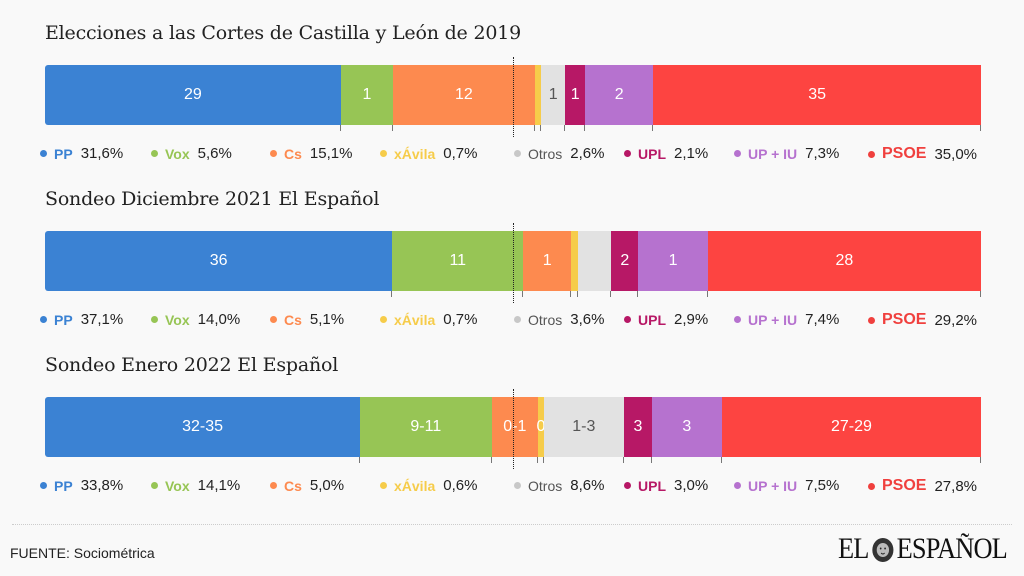 The height and width of the screenshot is (576, 1024). Describe the element at coordinates (512, 524) in the screenshot. I see `footer-divider` at that location.